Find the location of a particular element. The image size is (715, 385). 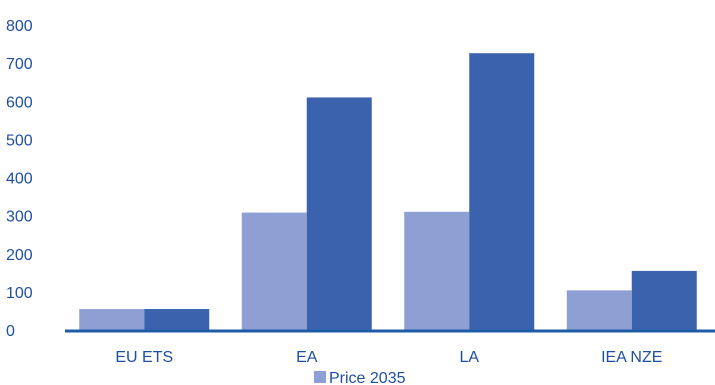

y-tick-label: 300 is located at coordinates (19, 217).